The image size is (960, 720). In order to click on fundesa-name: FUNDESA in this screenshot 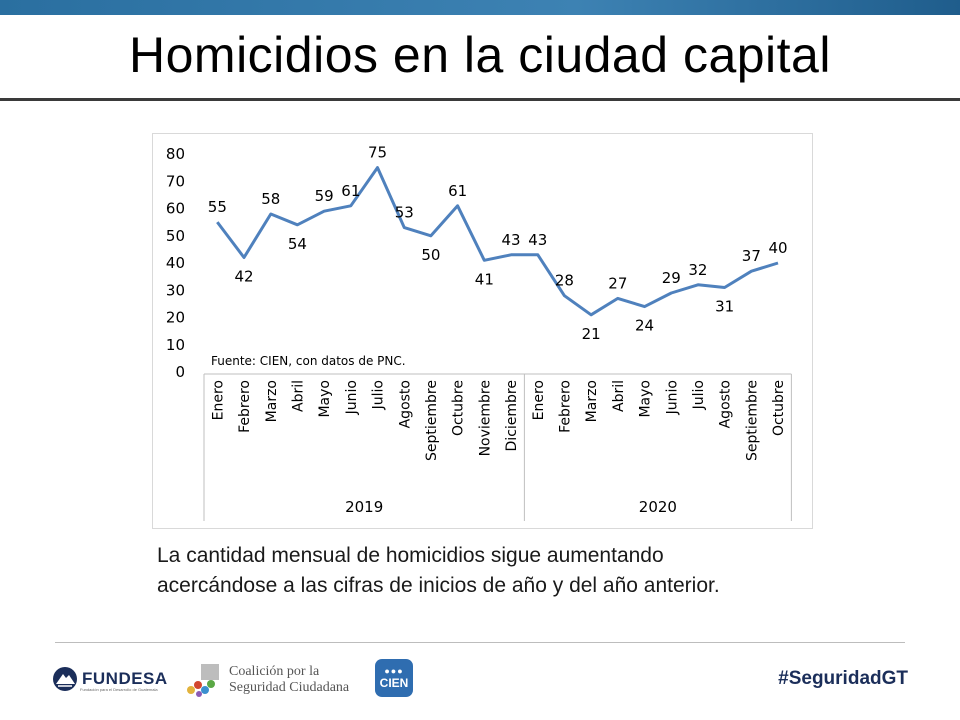, I will do `click(125, 678)`.